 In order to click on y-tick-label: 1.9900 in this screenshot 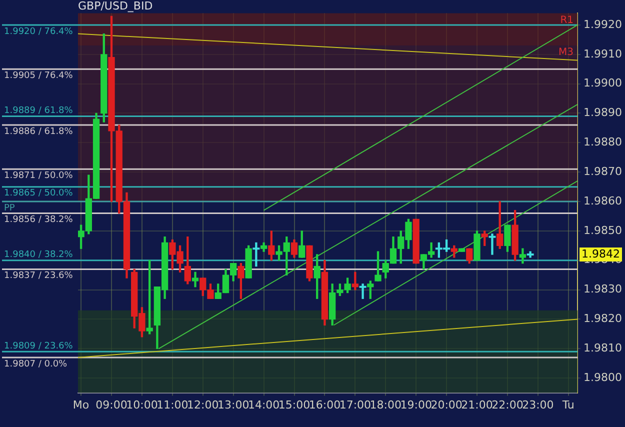, I will do `click(603, 83)`.